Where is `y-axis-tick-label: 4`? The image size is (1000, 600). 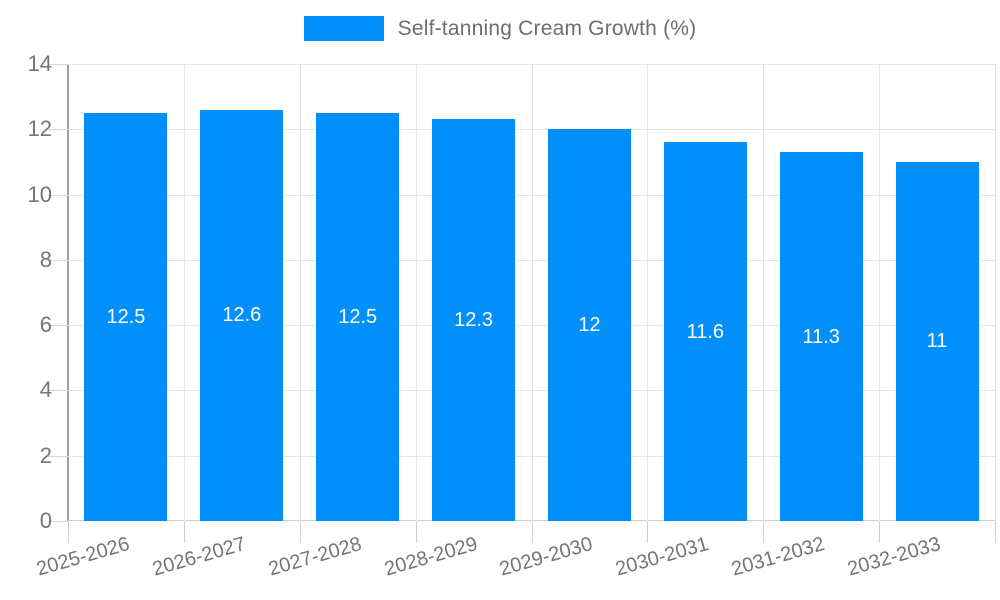
y-axis-tick-label: 4 is located at coordinates (45, 390).